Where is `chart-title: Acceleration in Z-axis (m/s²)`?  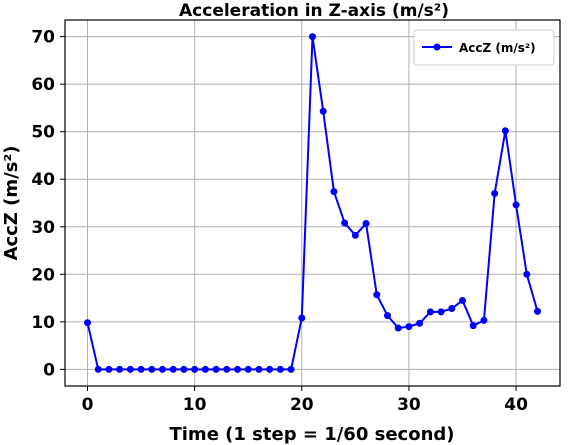
chart-title: Acceleration in Z-axis (m/s²) is located at coordinates (314, 11).